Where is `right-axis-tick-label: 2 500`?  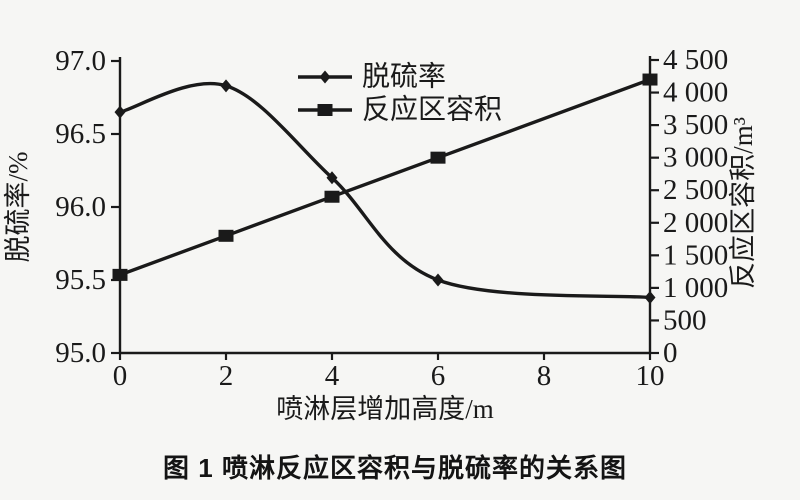
right-axis-tick-label: 2 500 is located at coordinates (695, 190).